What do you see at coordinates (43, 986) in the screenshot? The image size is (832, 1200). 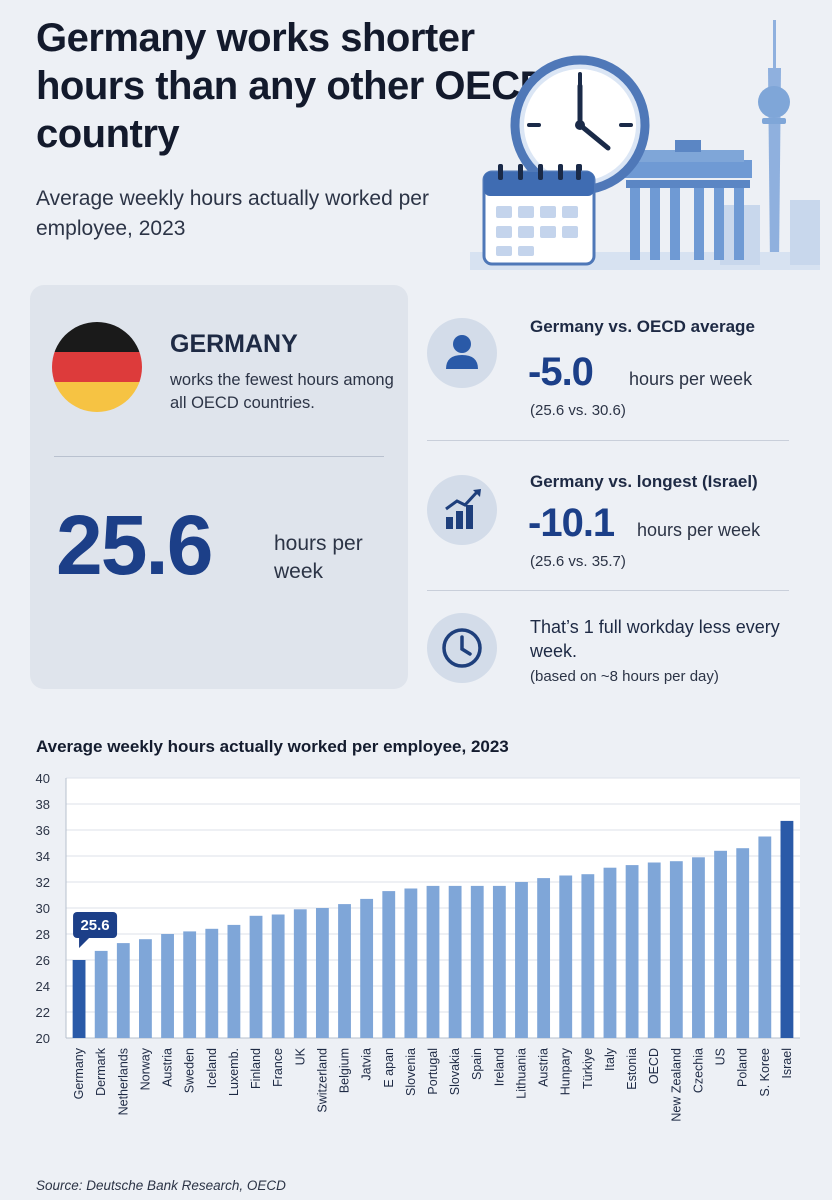 I see `y-tick-label: 24` at bounding box center [43, 986].